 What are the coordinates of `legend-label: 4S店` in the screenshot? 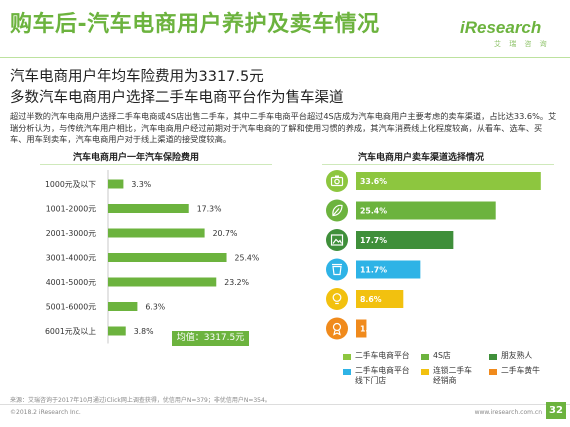 It's located at (442, 355).